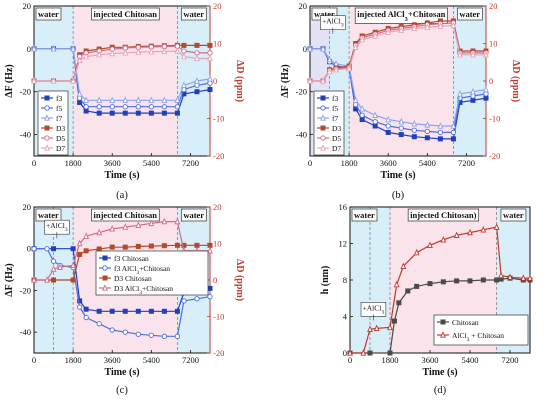 This screenshot has height=406, width=550. Describe the element at coordinates (478, 337) in the screenshot. I see `legend-label: AlCl3 + Chitosan` at that location.